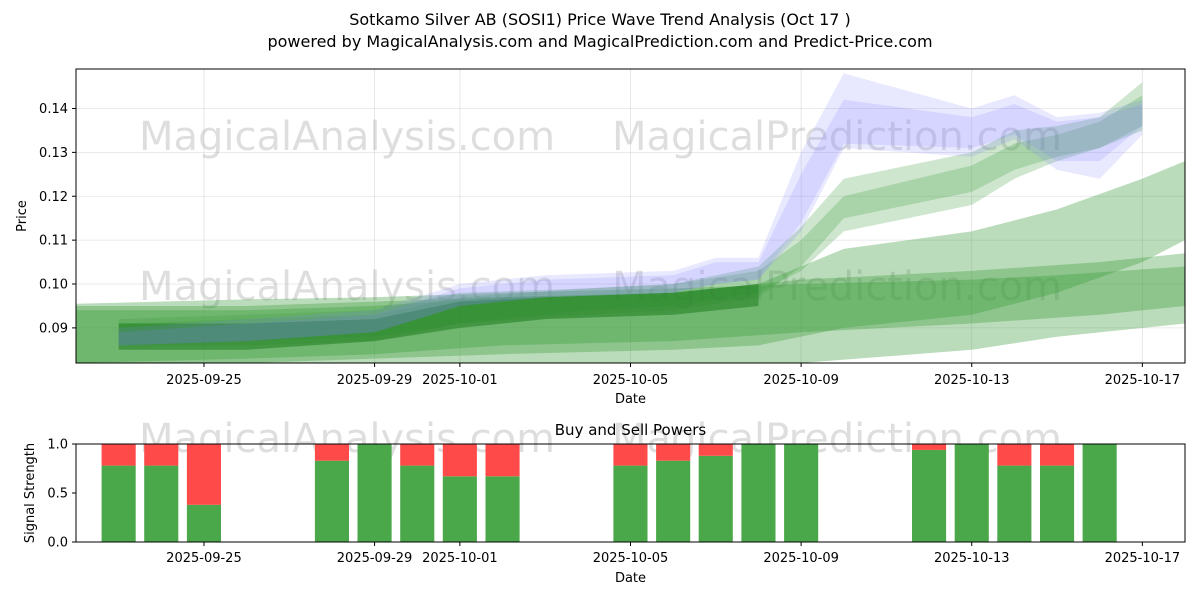 Image resolution: width=1200 pixels, height=600 pixels. What do you see at coordinates (53, 109) in the screenshot?
I see `y-tick-label: 0.14` at bounding box center [53, 109].